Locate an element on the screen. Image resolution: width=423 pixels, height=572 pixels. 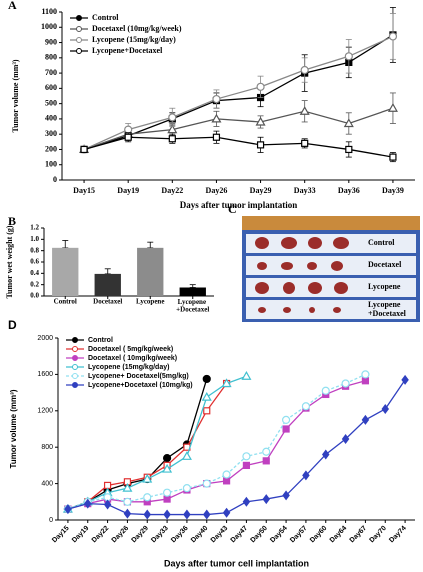
x-tick-label: Day19 is located at coordinates (128, 190).